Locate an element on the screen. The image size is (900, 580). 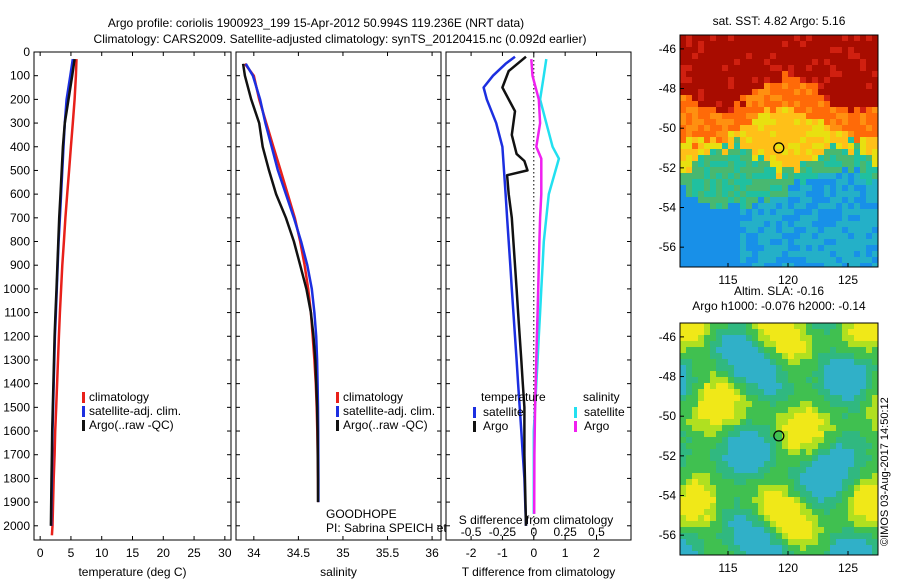
legend-swatch is located at coordinates (337, 397).